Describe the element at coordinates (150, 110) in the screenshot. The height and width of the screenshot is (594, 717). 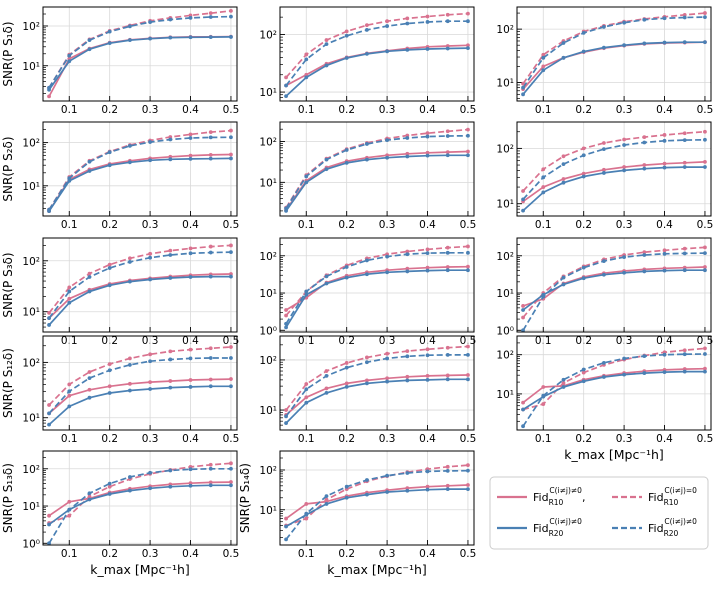
I see `x-tick-label: 0.3` at that location.